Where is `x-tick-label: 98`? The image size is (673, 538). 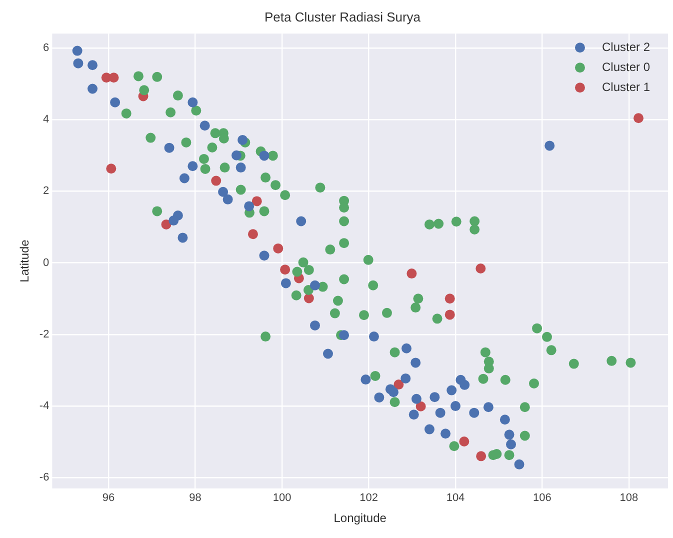 x-tick-label: 98 is located at coordinates (195, 498).